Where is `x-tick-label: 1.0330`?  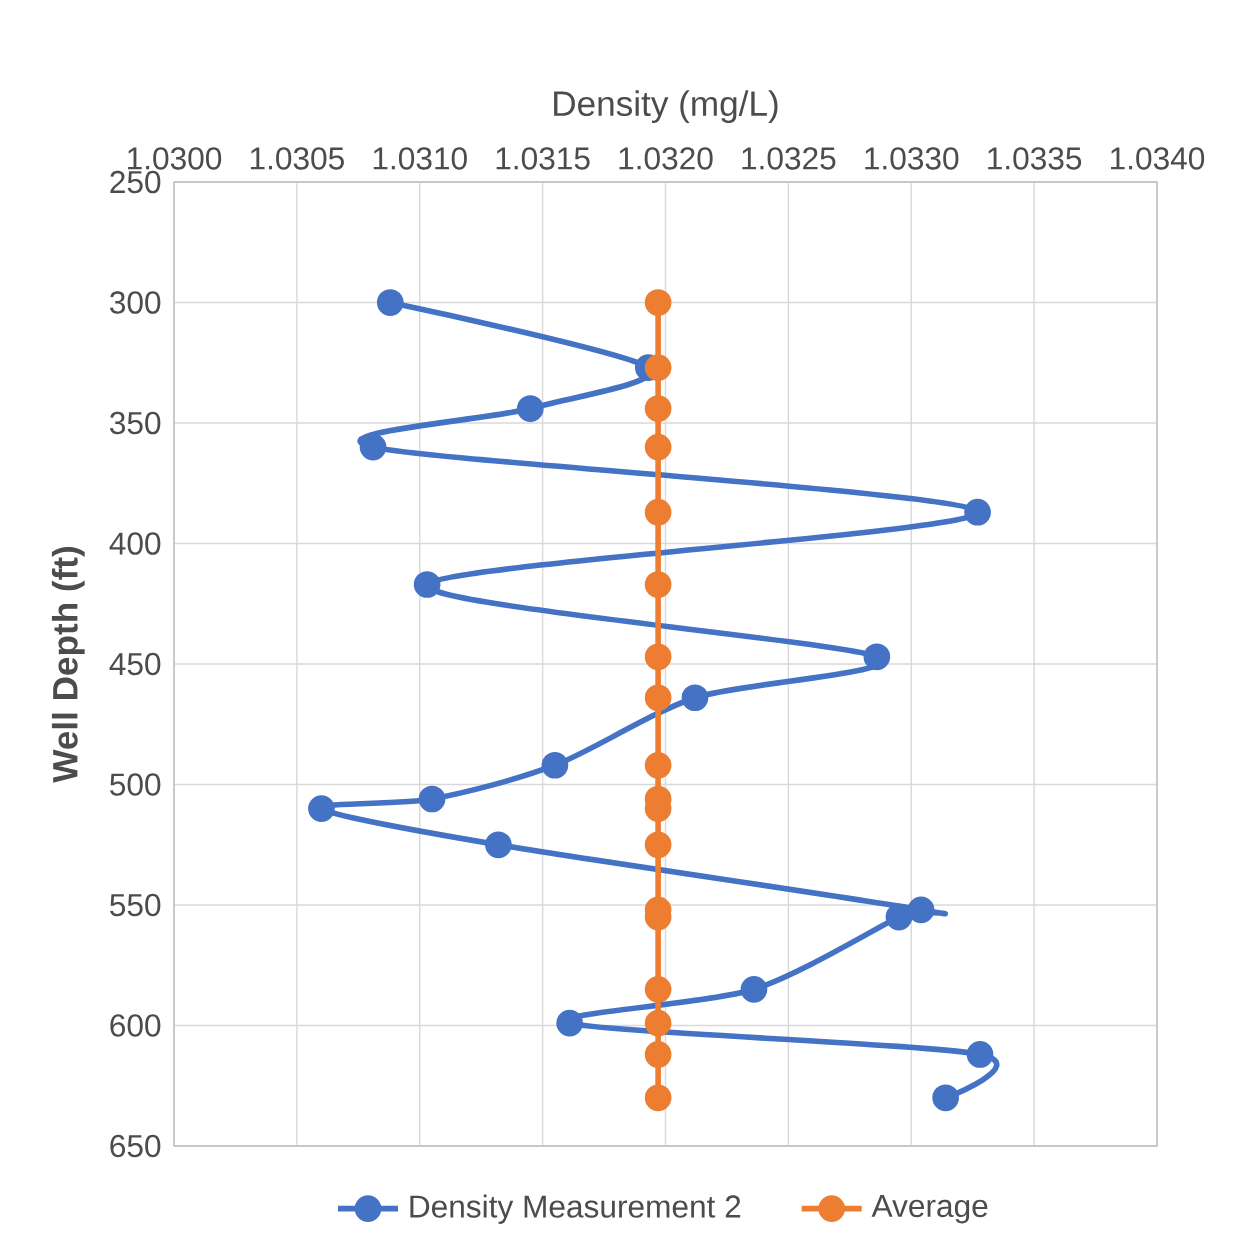 x-tick-label: 1.0330 is located at coordinates (912, 158).